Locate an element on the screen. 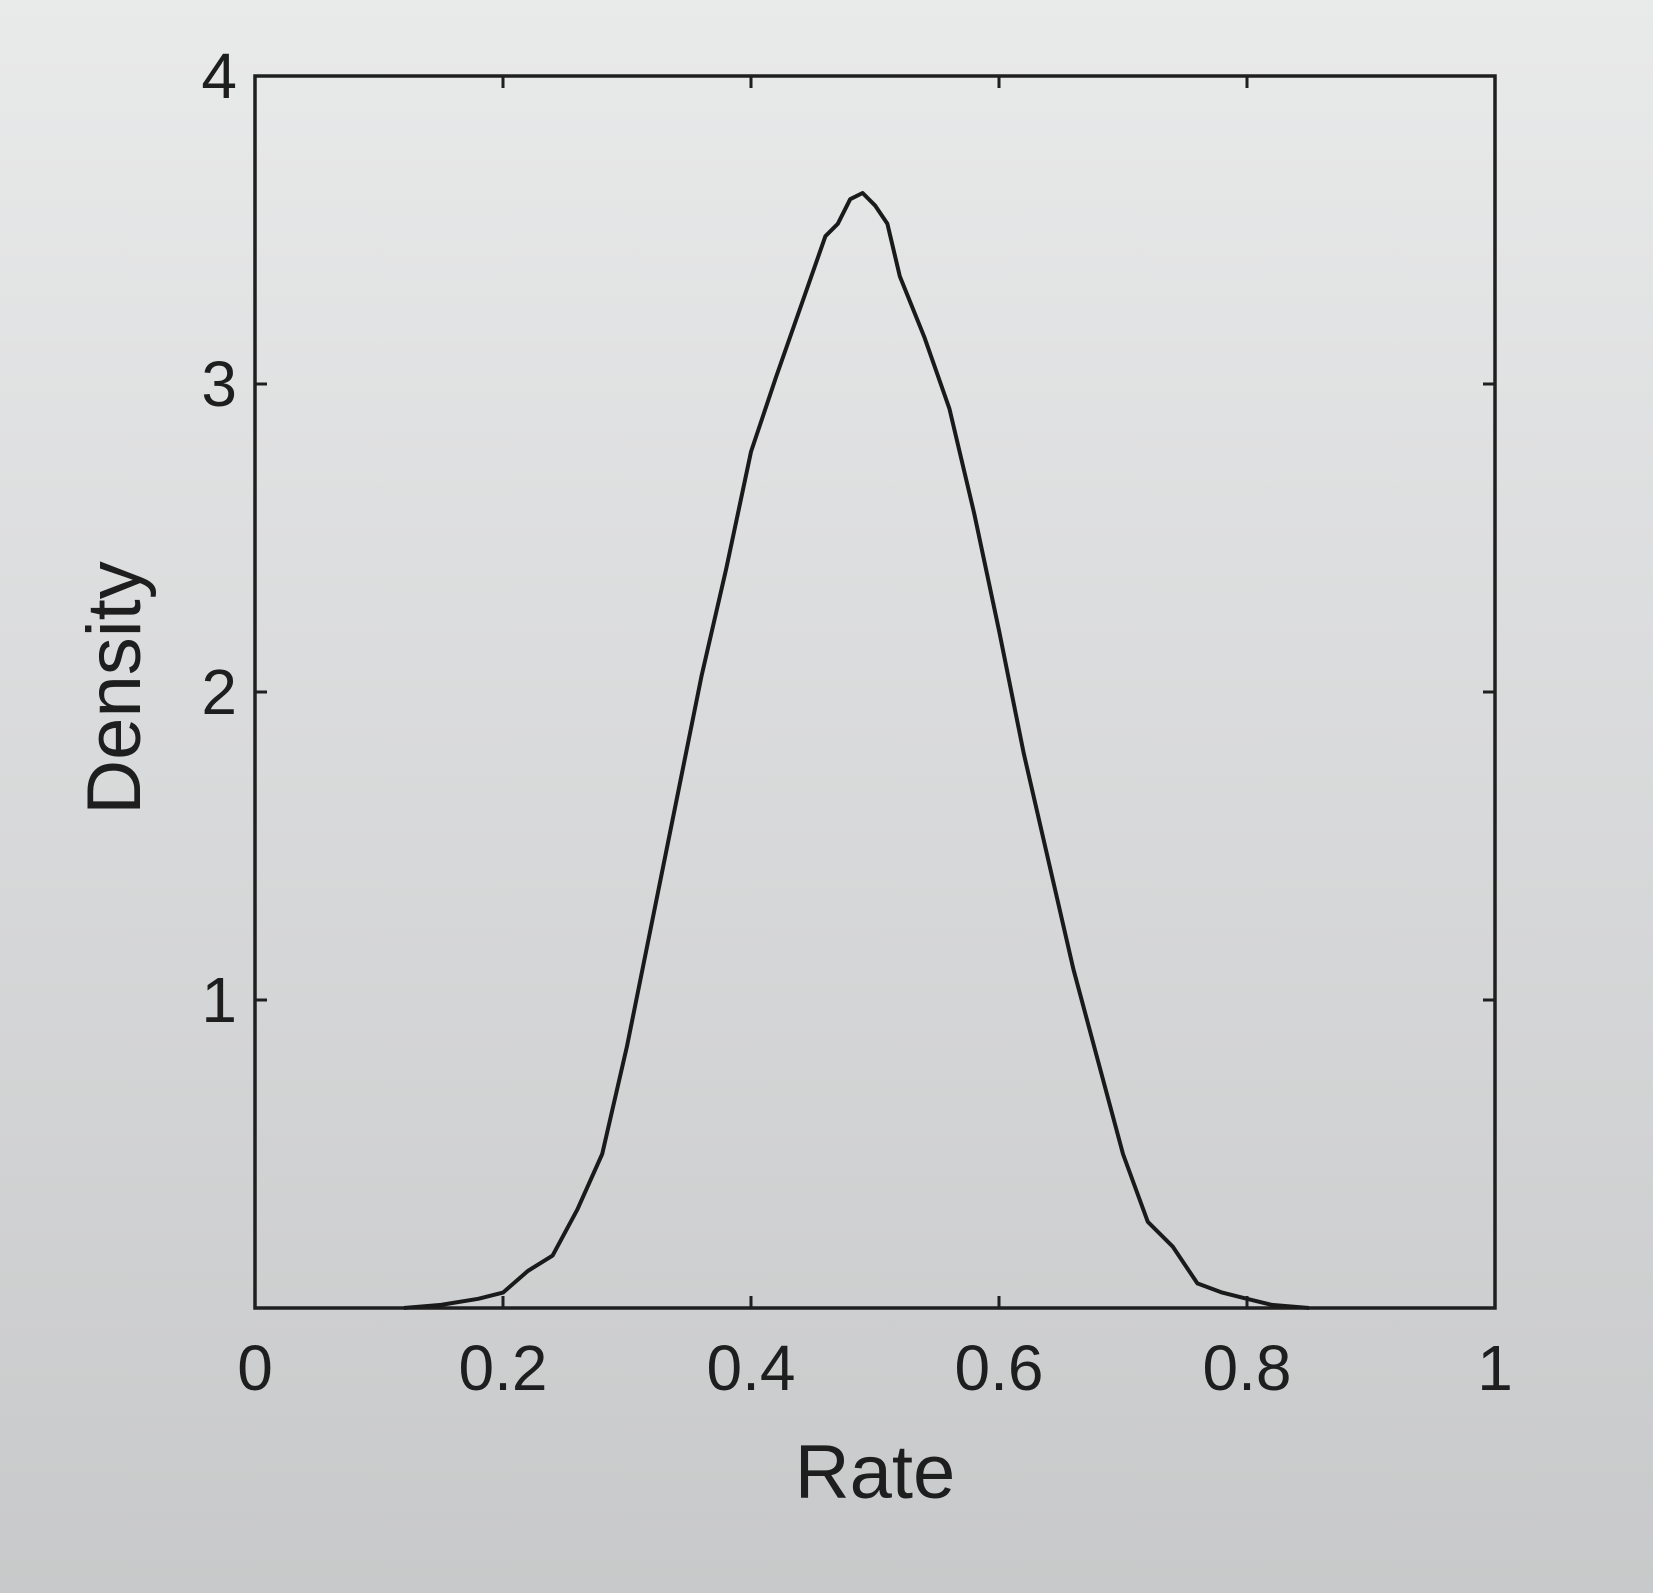 The image size is (1653, 1593). y-tick-label: 4 is located at coordinates (219, 76).